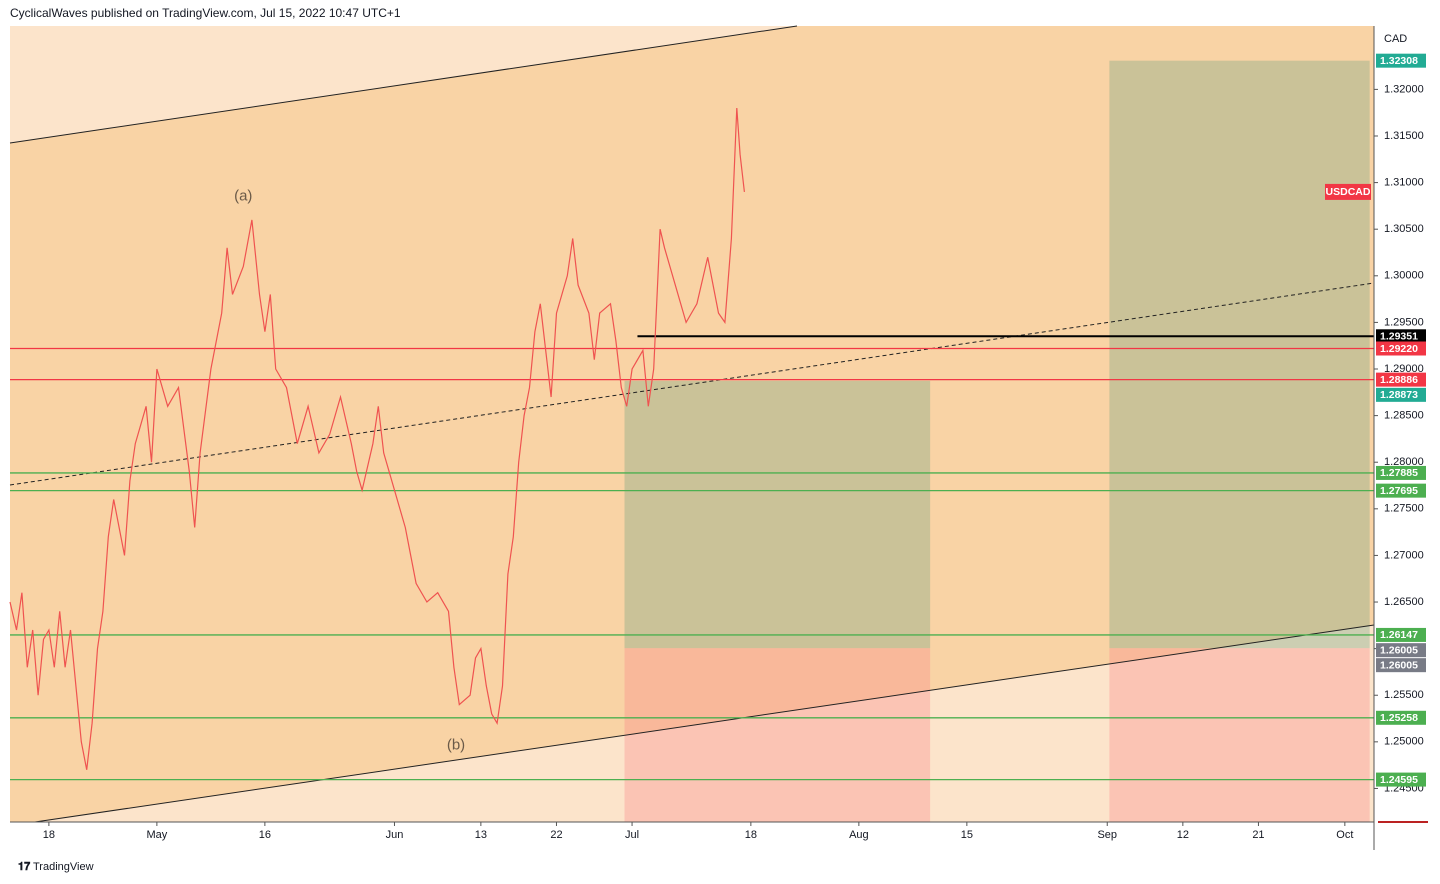 This screenshot has height=884, width=1440. Describe the element at coordinates (1258, 835) in the screenshot. I see `x-tick-label: 21` at that location.